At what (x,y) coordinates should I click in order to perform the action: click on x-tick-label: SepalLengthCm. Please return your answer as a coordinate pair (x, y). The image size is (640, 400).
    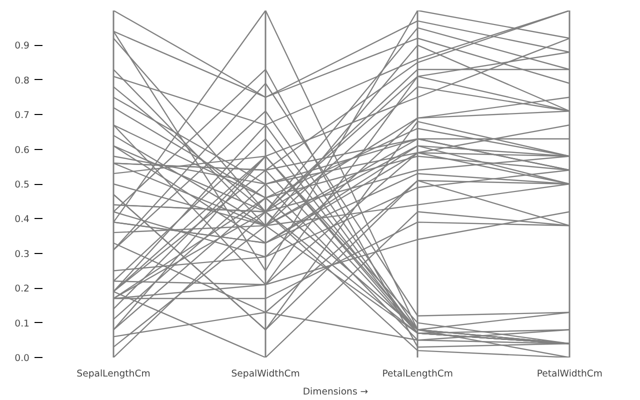
    Looking at the image, I should click on (113, 374).